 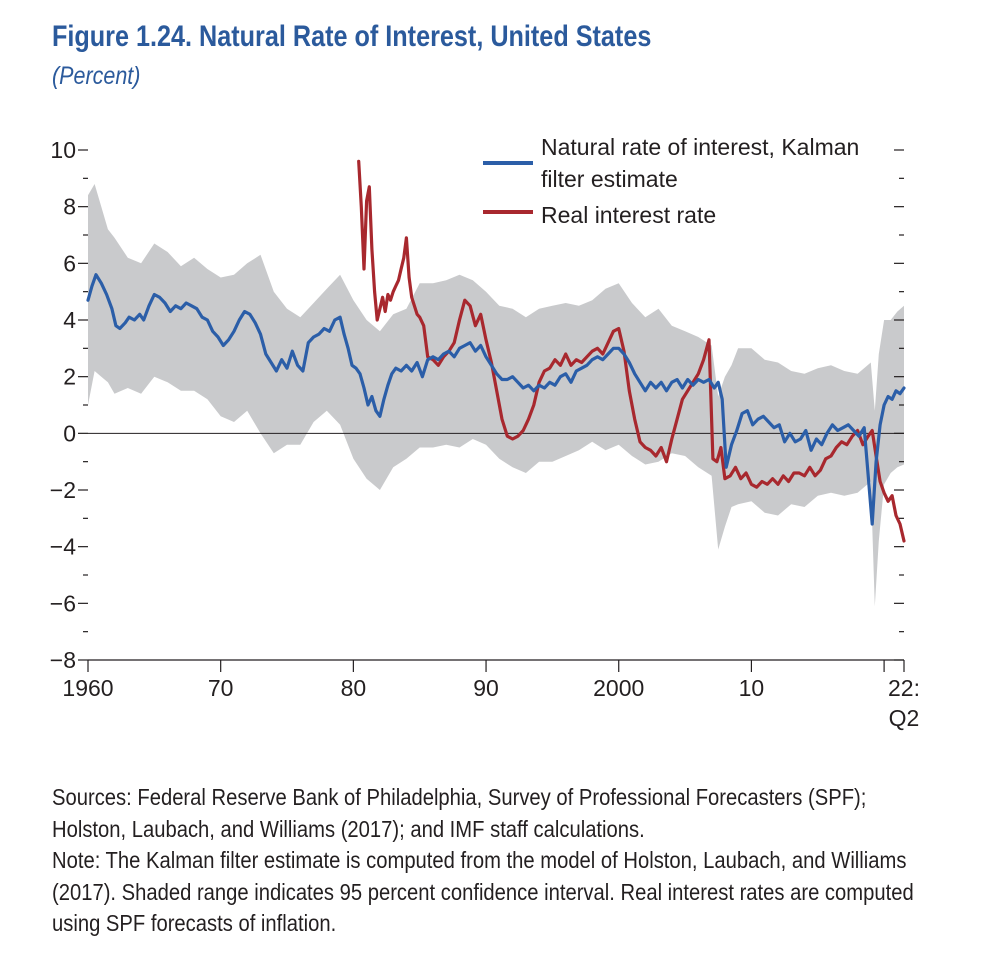 I want to click on legend-label-real-rate: Real interest rate, so click(x=628, y=215).